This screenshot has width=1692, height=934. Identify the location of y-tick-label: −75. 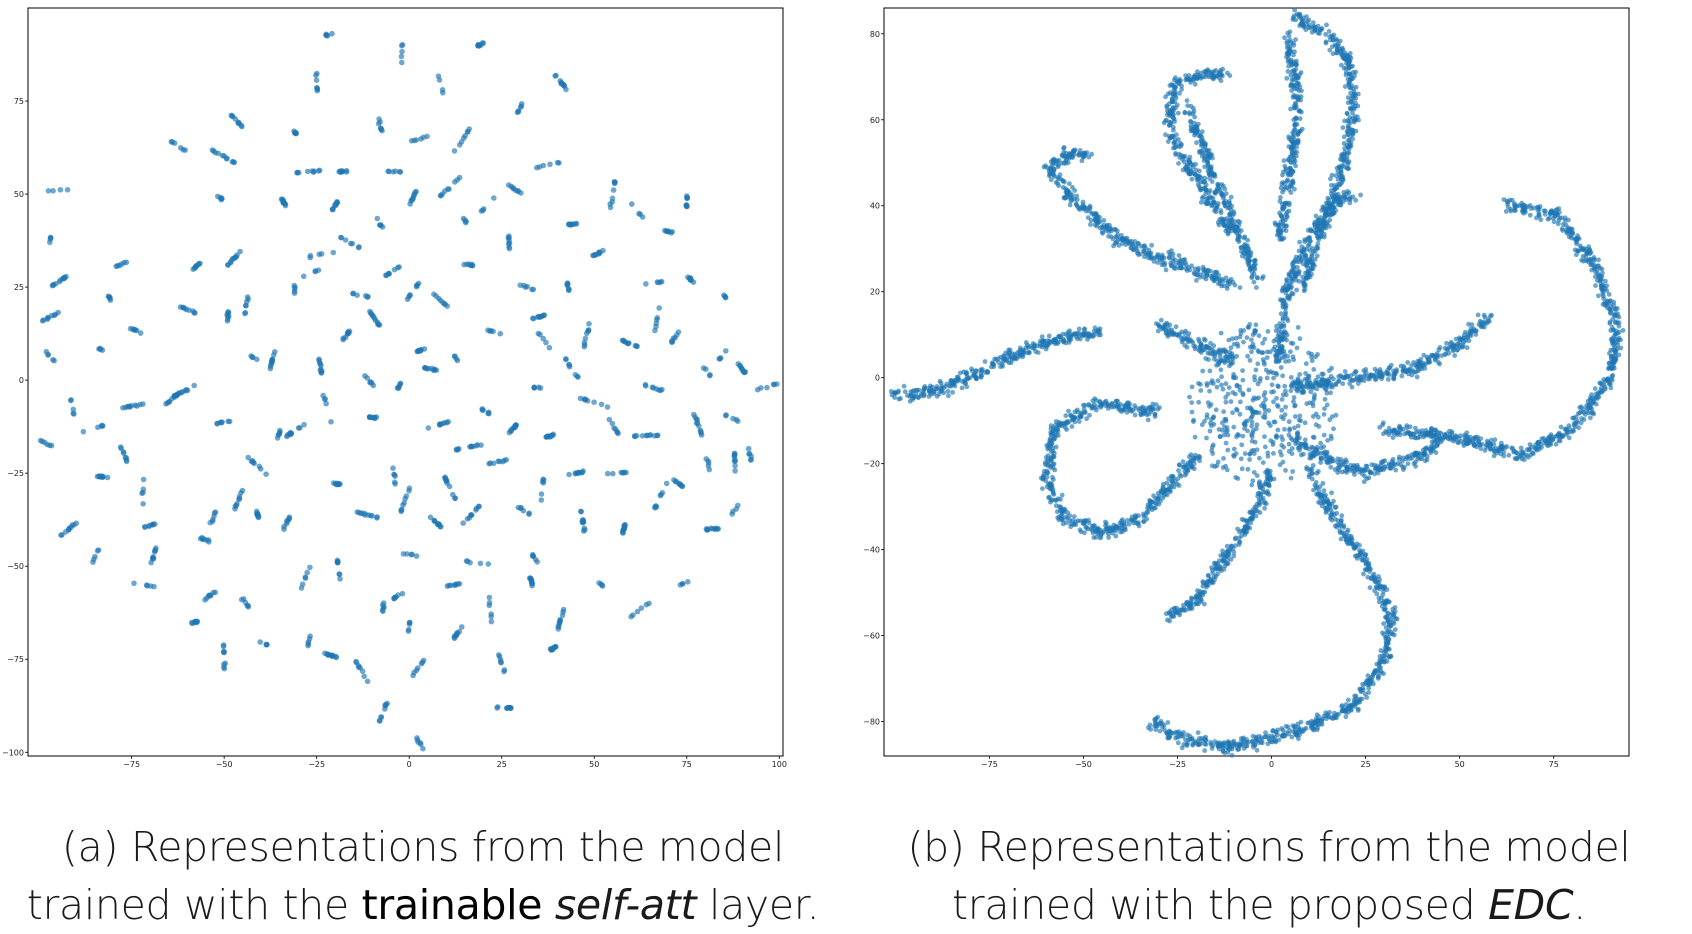
(15, 659).